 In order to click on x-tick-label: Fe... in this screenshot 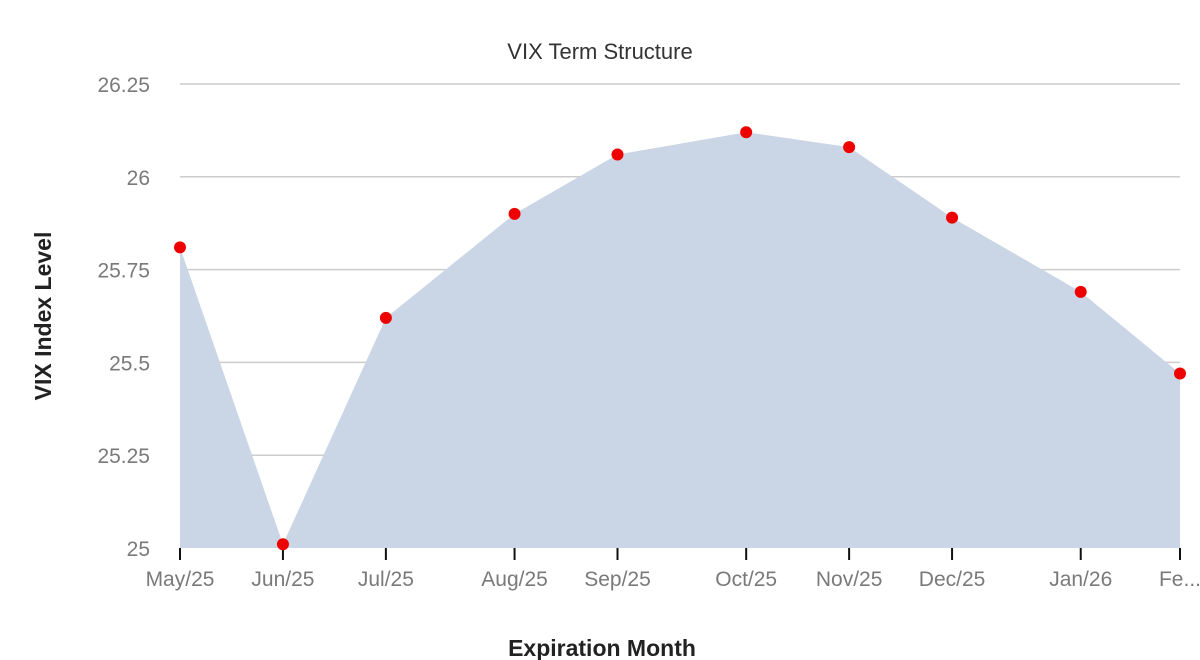, I will do `click(1179, 579)`.